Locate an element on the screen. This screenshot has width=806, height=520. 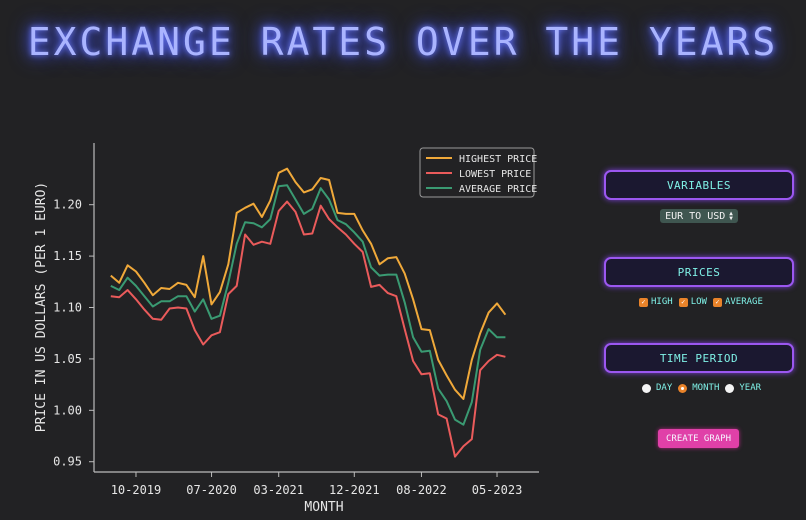
average-label: AVERAGE is located at coordinates (743, 302).